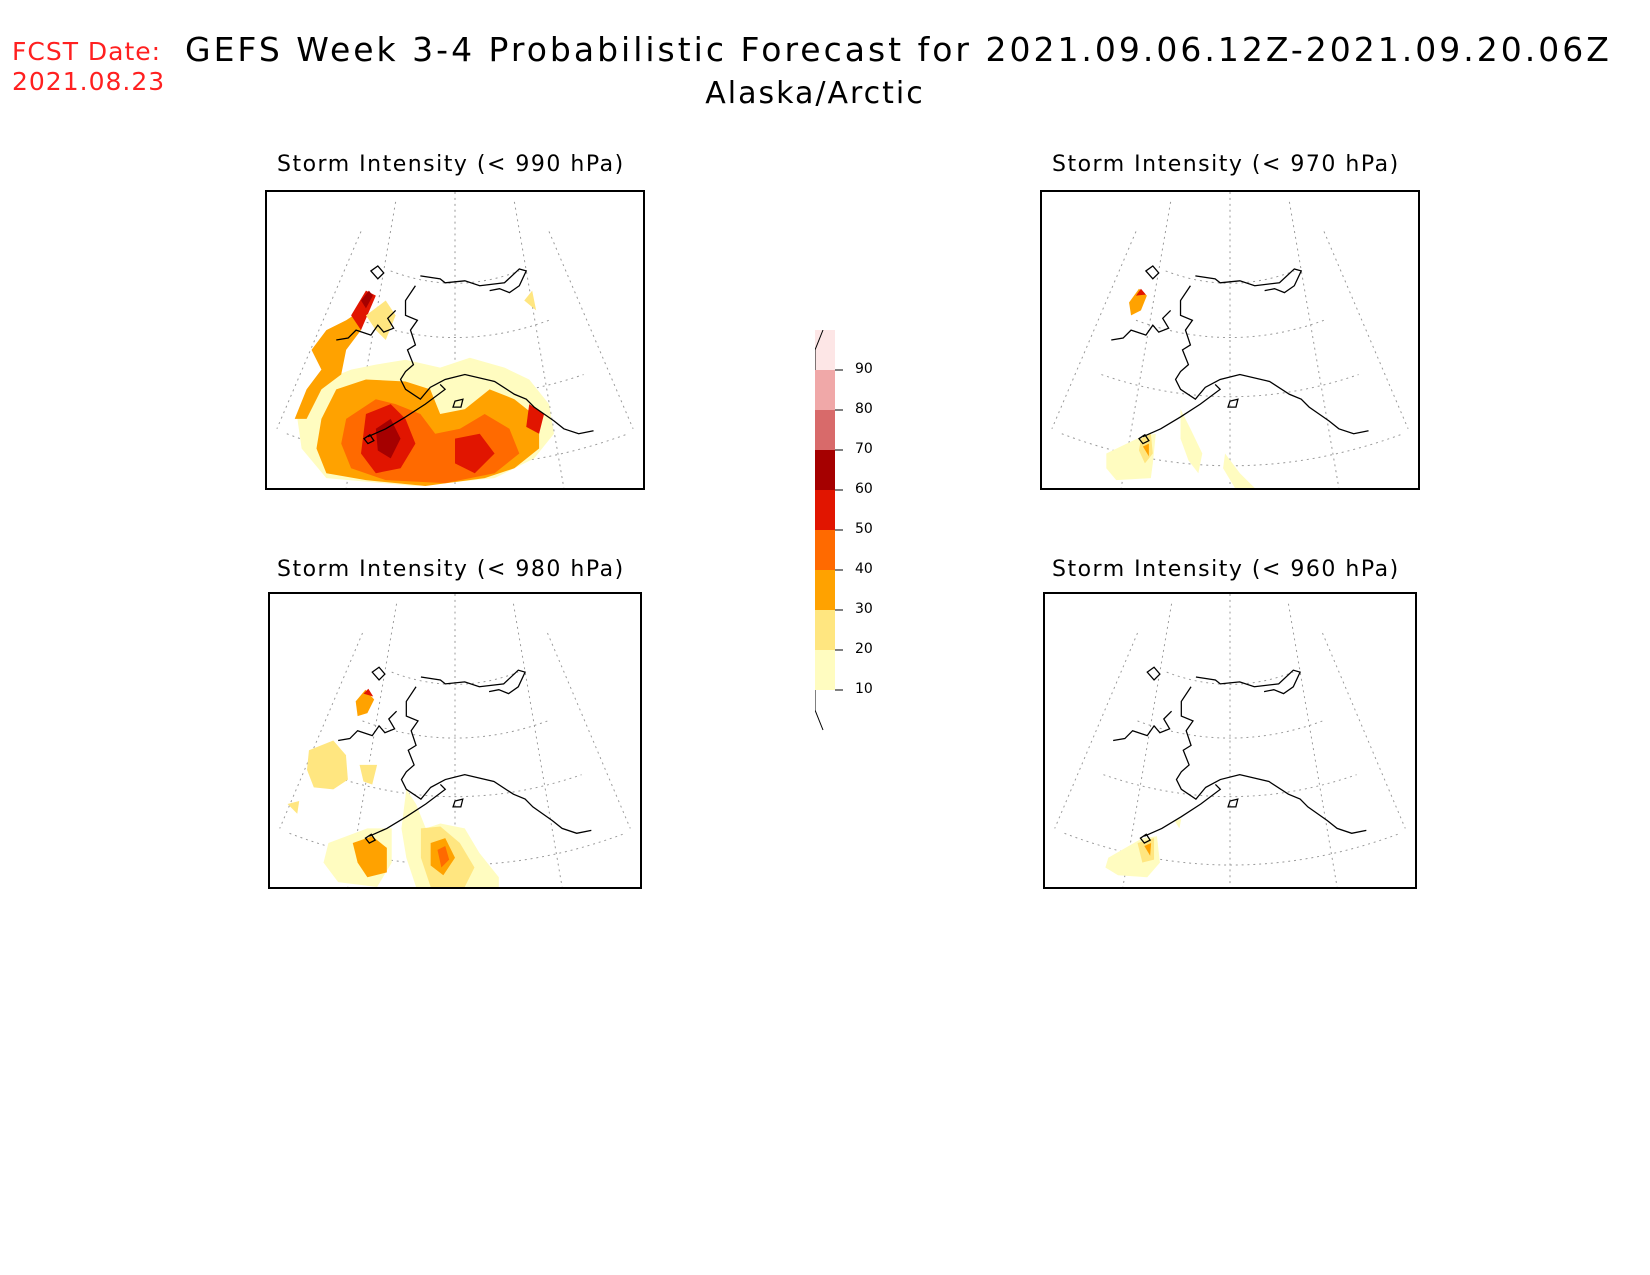 This screenshot has width=1650, height=1275. I want to click on colorbar-arrow-ends, so click(819, 530).